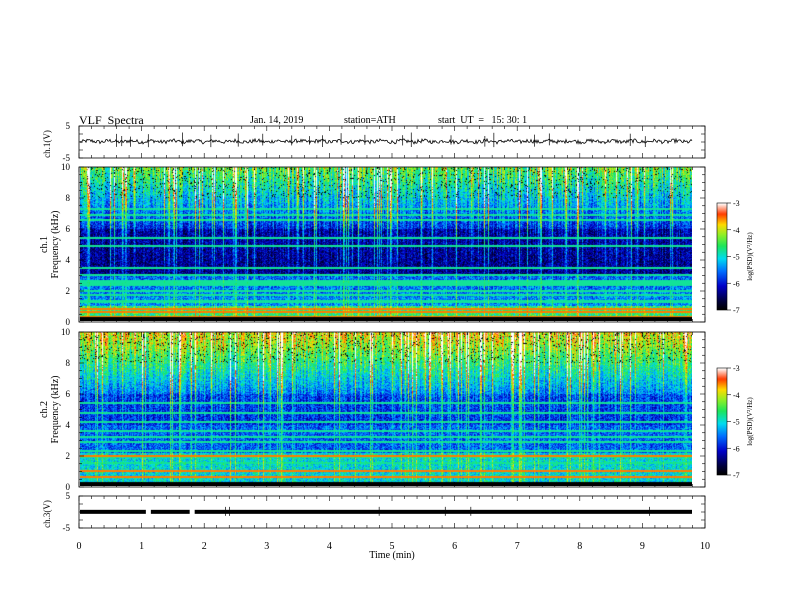  Describe the element at coordinates (141, 546) in the screenshot. I see `xtick-label: 1` at that location.